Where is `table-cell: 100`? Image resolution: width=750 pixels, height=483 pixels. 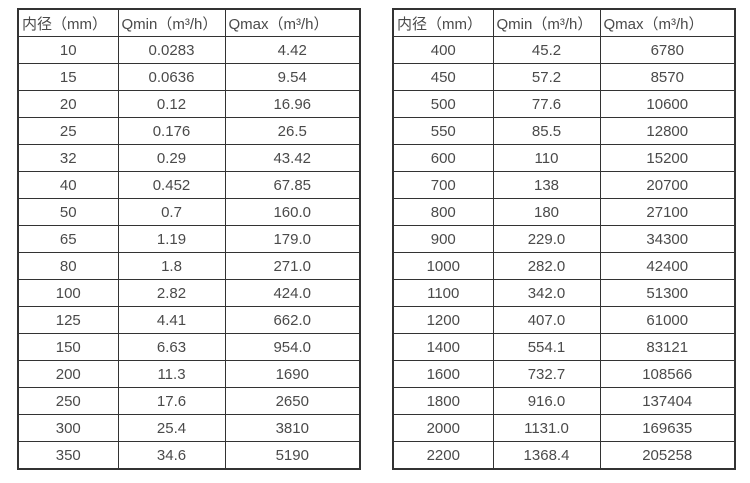 table-cell: 100 is located at coordinates (68, 293).